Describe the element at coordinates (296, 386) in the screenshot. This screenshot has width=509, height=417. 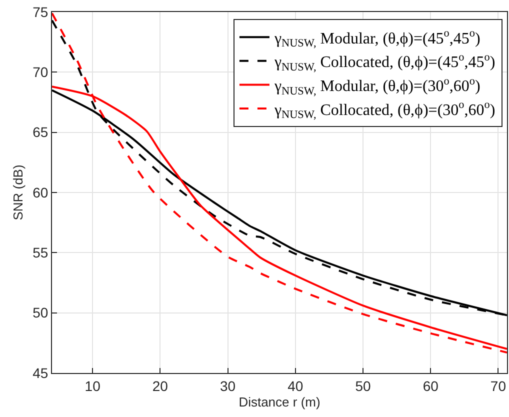
I see `x-tick-label: 40` at that location.